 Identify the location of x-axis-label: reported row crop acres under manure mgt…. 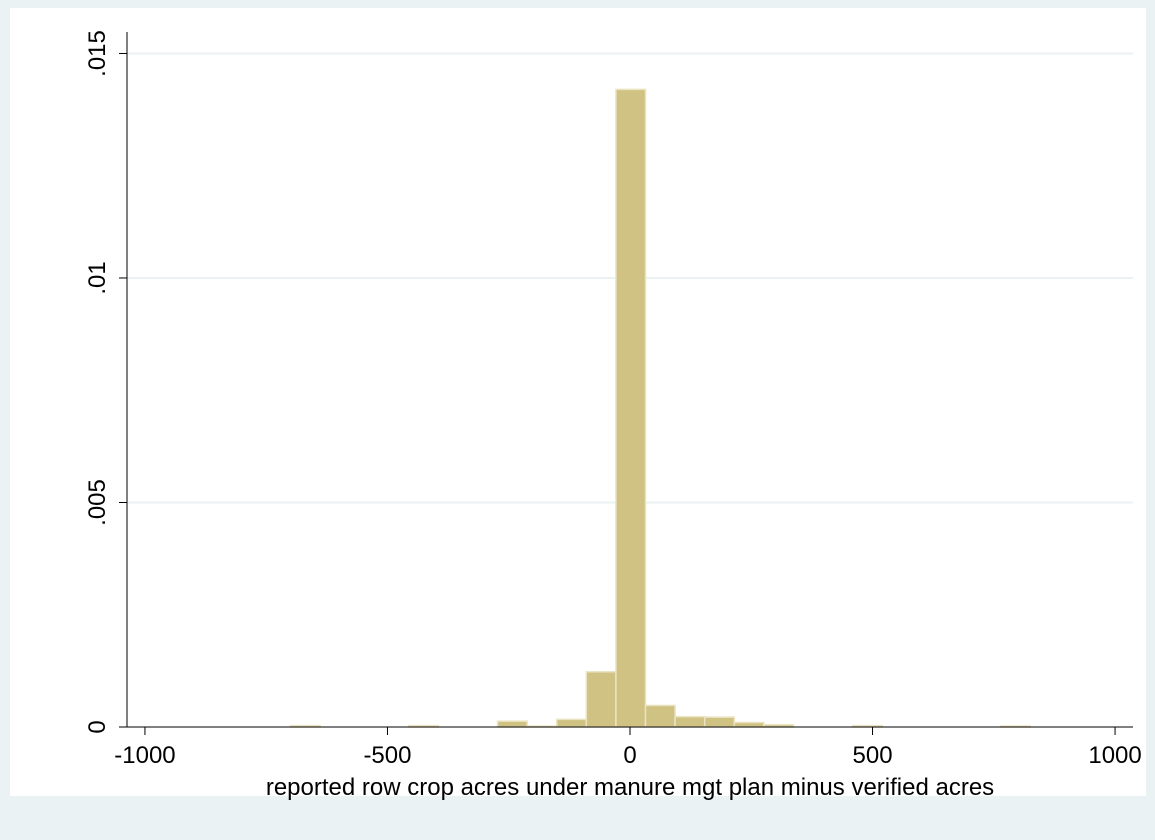
(630, 787).